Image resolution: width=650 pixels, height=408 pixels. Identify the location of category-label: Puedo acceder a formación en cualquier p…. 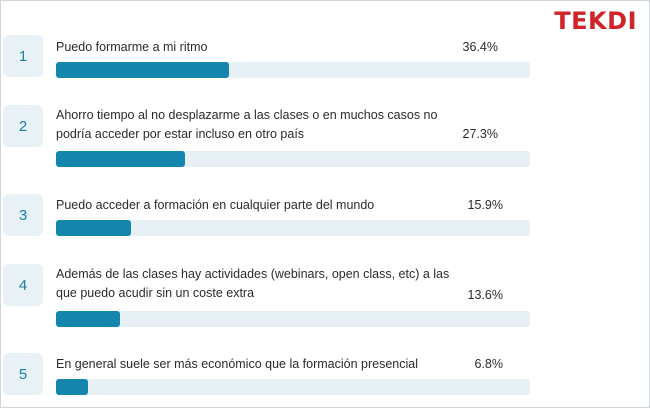
(215, 205).